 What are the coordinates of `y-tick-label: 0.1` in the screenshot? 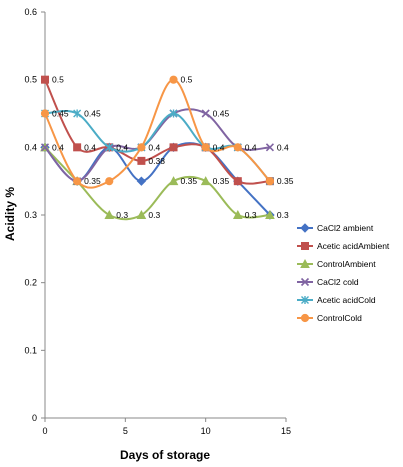 It's located at (30, 350).